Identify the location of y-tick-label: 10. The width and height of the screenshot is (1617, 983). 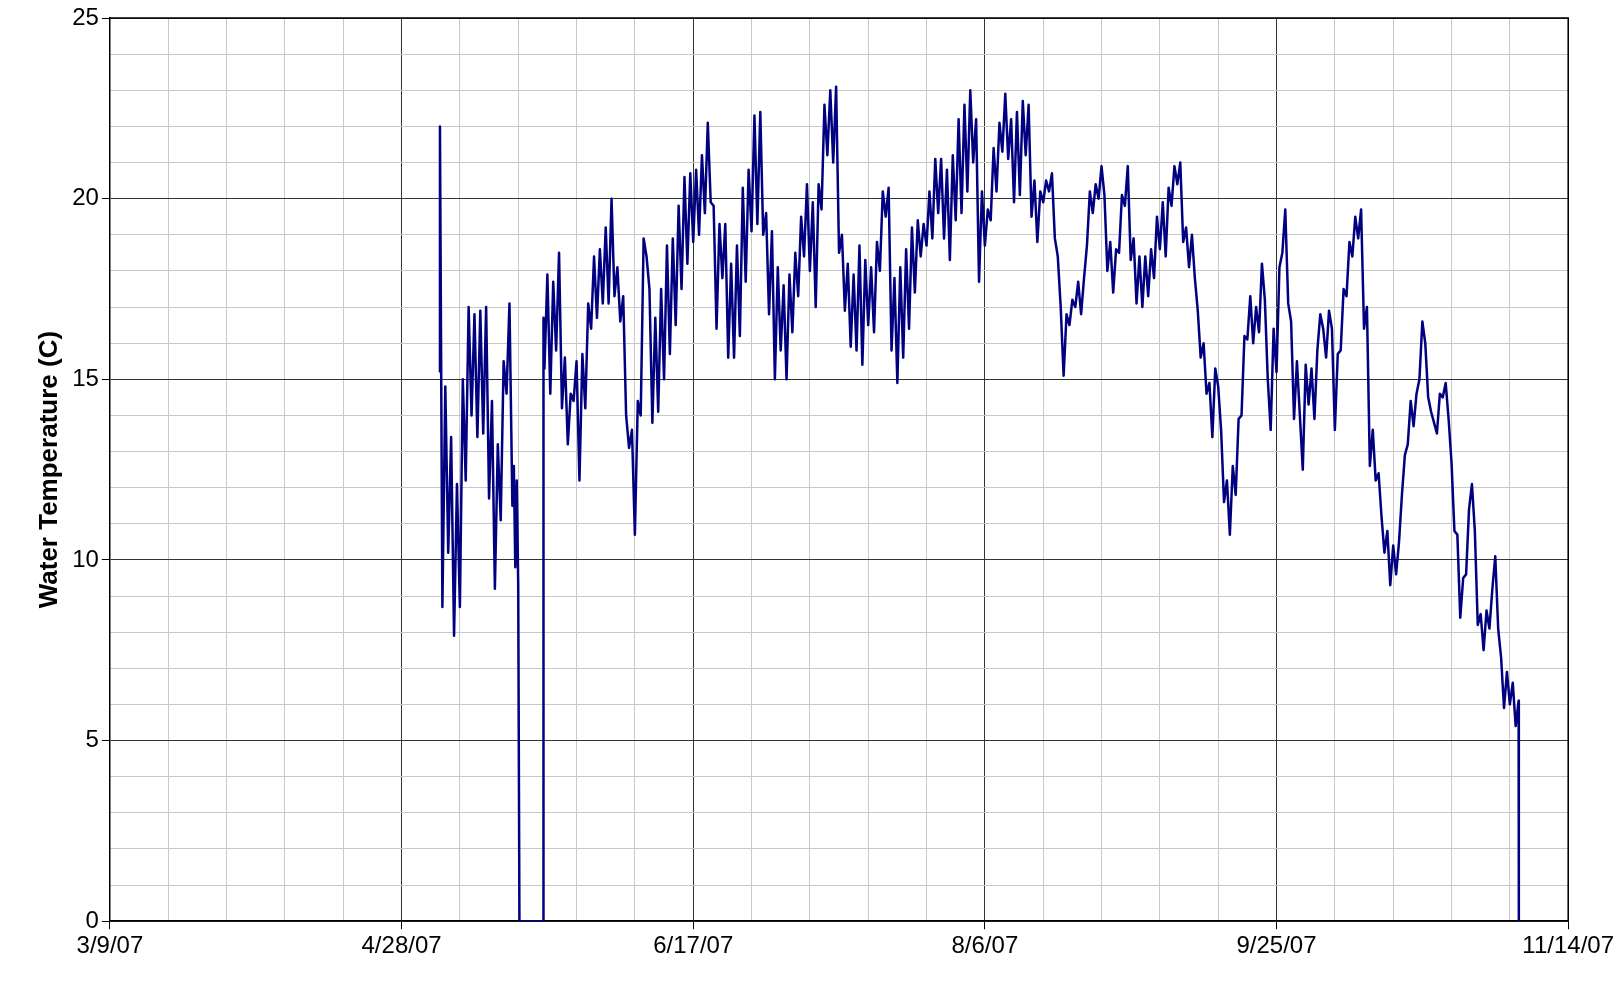
(85, 558).